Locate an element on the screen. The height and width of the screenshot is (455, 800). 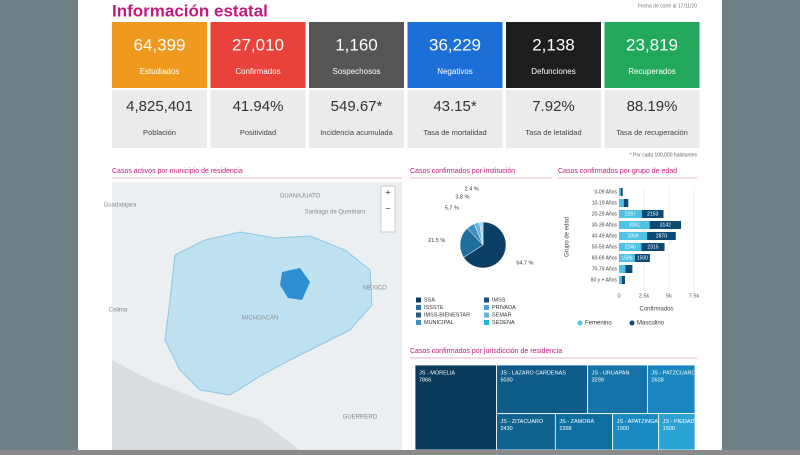
stat-value: 7.92% is located at coordinates (553, 106).